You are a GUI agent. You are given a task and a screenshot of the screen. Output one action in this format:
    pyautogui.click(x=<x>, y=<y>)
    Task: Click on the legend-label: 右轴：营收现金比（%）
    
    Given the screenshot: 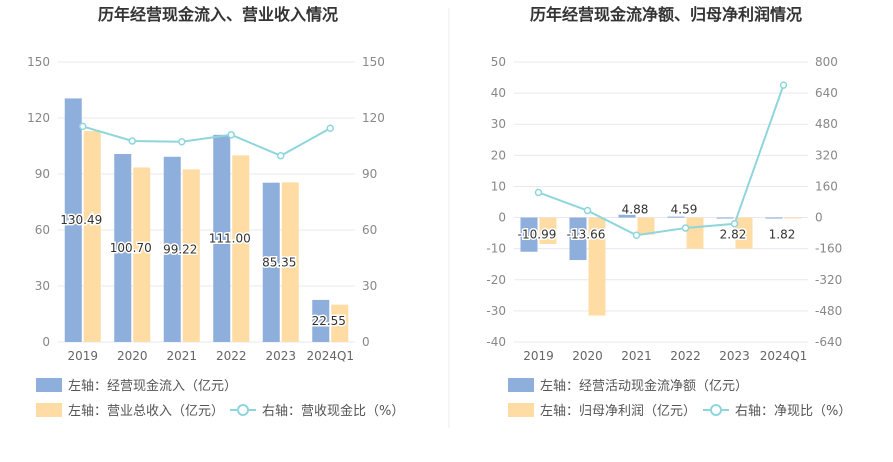 What is the action you would take?
    pyautogui.click(x=333, y=411)
    